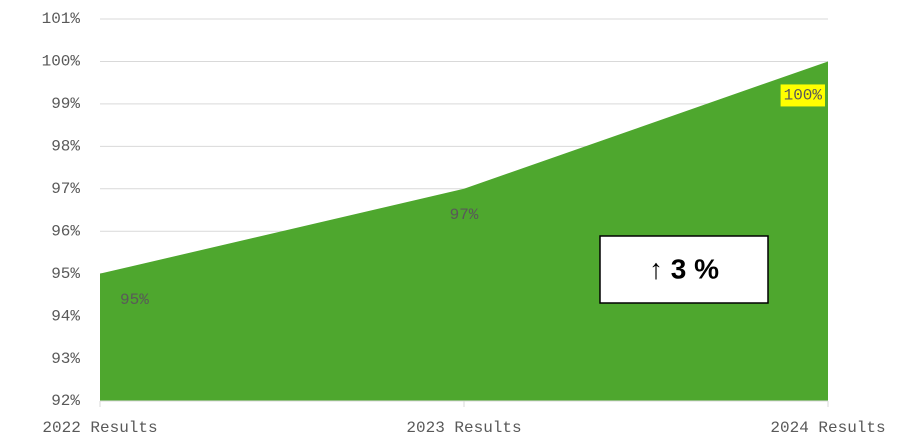 Image resolution: width=918 pixels, height=438 pixels. I want to click on y-tick-label: 94%, so click(65, 316).